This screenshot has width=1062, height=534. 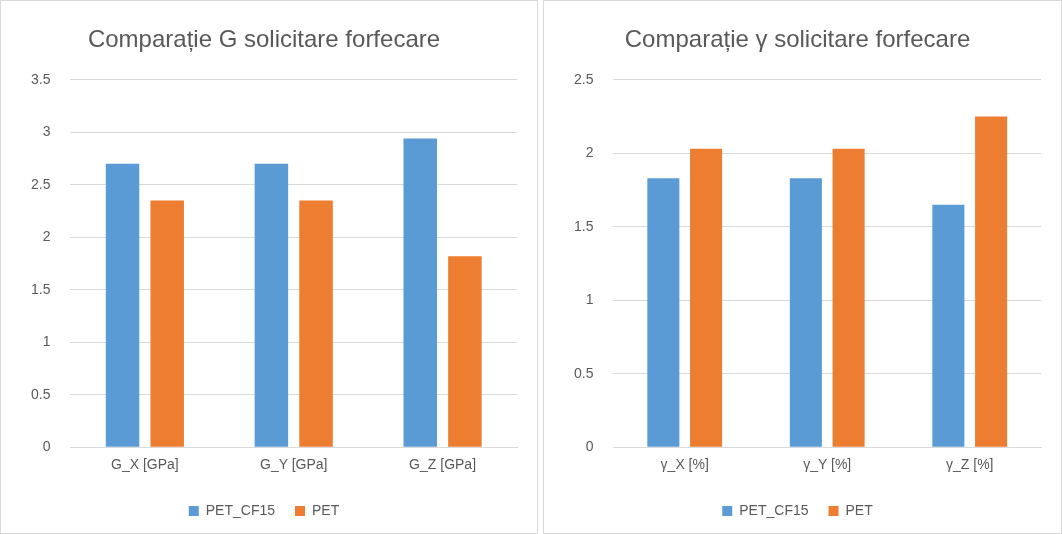 I want to click on y-tick-label: 3, so click(x=46, y=131).